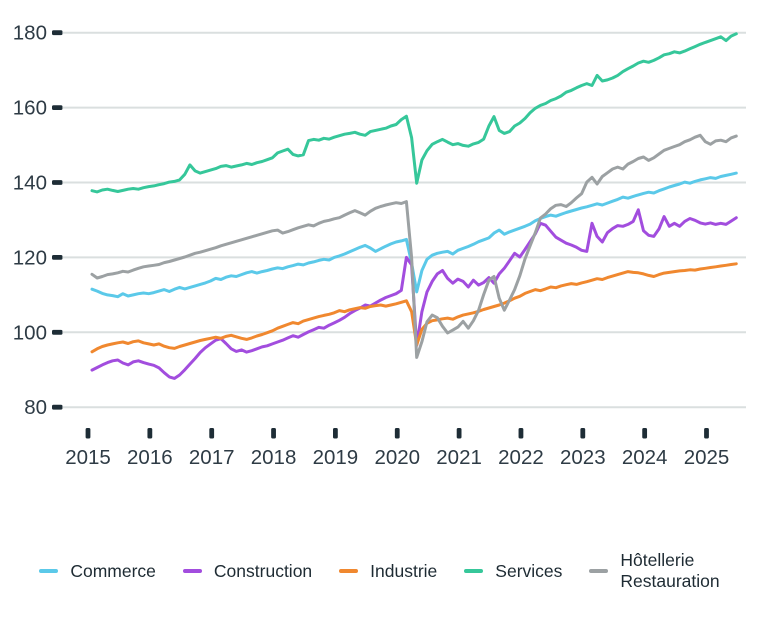  I want to click on legend-item-h-tellerie-restauration: Hôtellerie Restauration, so click(654, 571).